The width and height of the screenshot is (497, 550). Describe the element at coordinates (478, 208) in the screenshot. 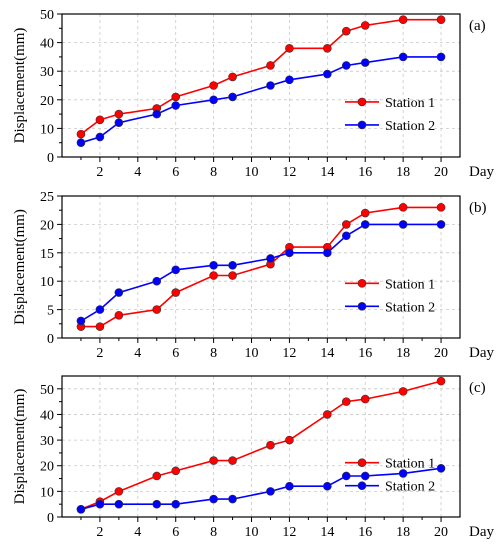

I see `panel-label: (b)` at that location.